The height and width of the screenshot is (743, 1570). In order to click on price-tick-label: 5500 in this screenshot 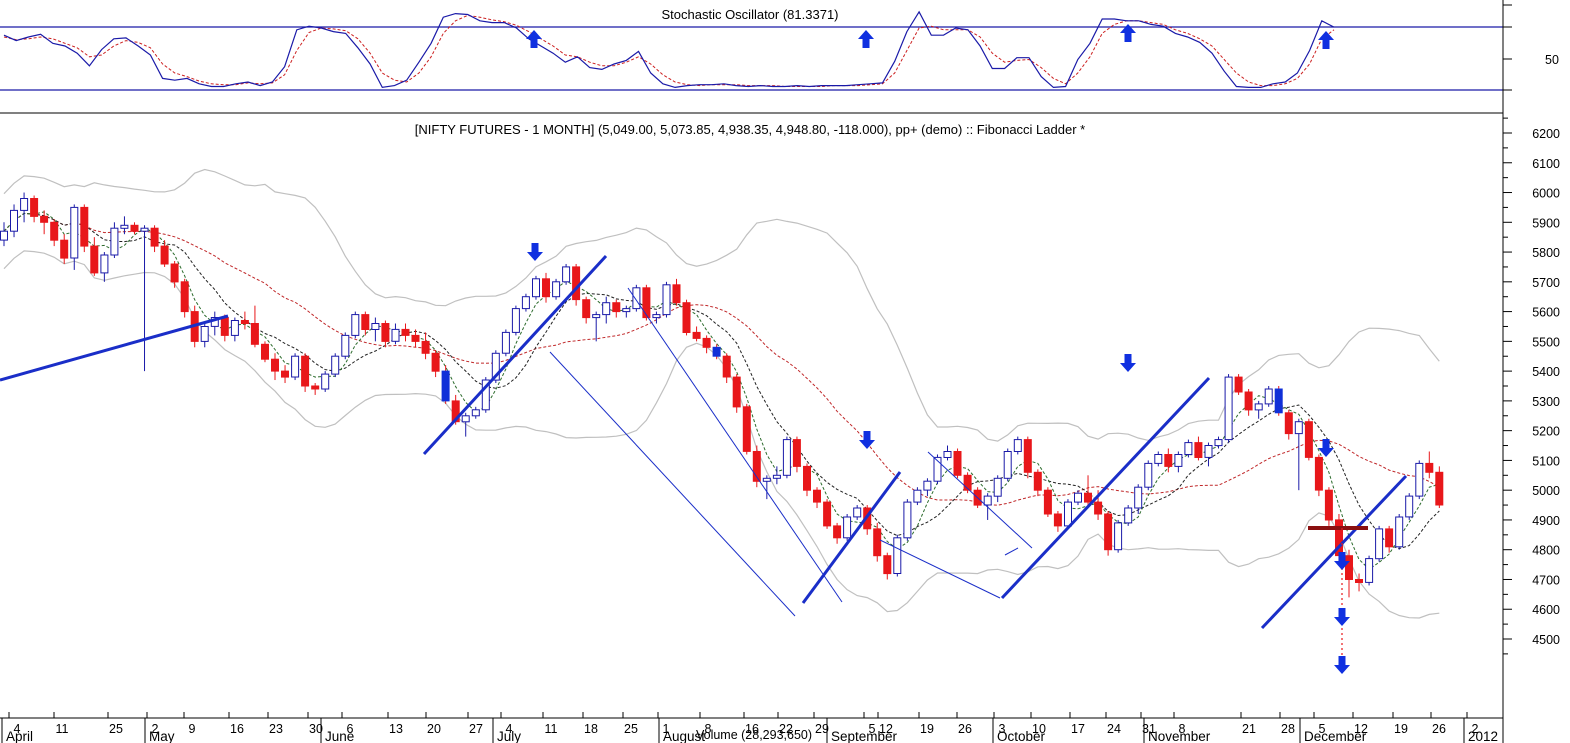, I will do `click(1546, 342)`.